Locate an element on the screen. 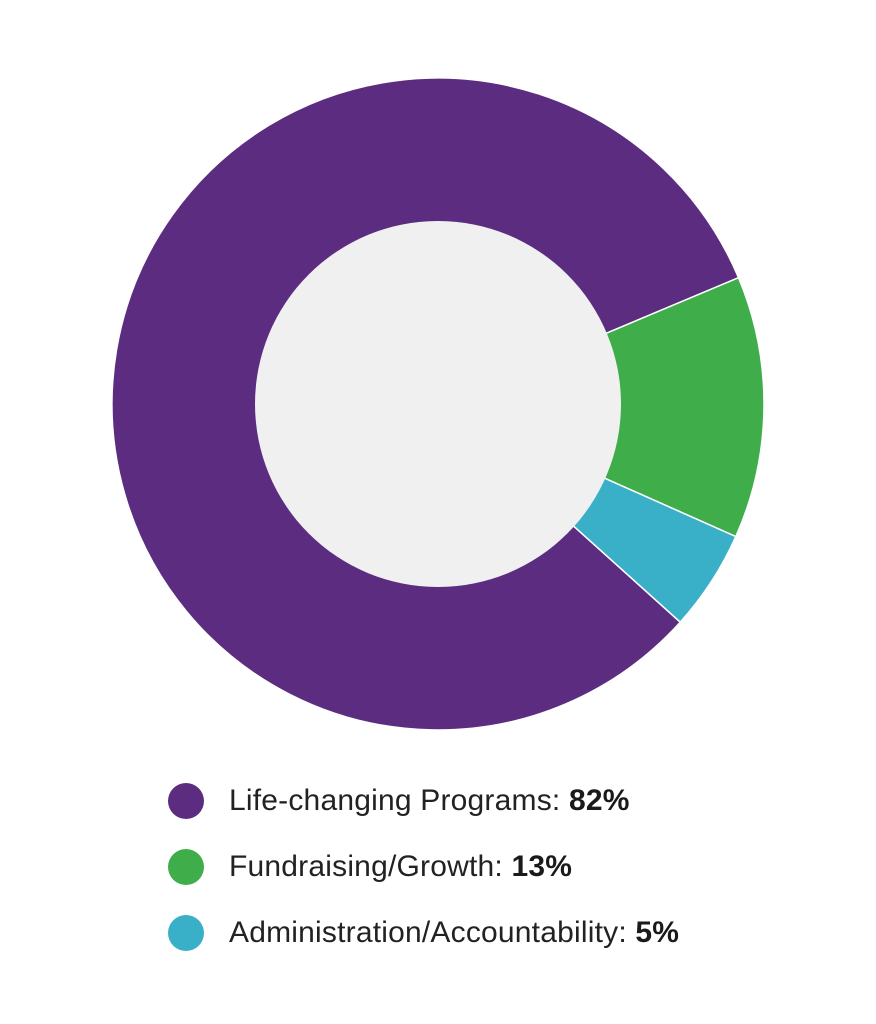 Image resolution: width=876 pixels, height=1024 pixels. legend-item-fundraising: Fundraising/Growth: 13% is located at coordinates (508, 867).